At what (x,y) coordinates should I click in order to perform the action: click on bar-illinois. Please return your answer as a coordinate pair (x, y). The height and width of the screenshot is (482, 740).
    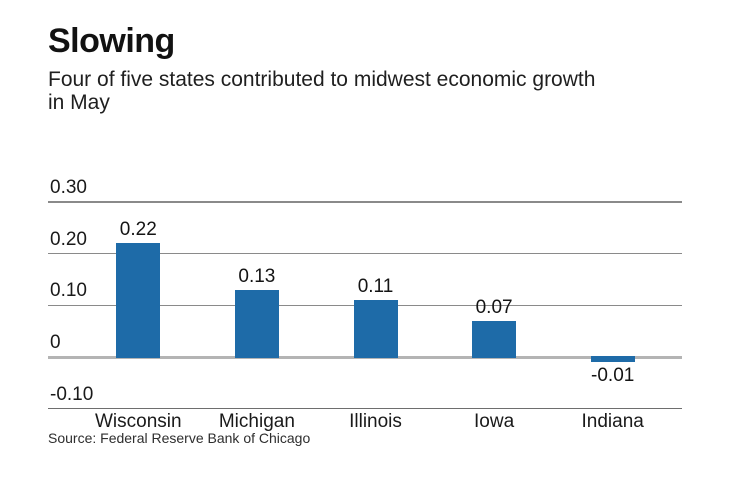
    Looking at the image, I should click on (375, 329).